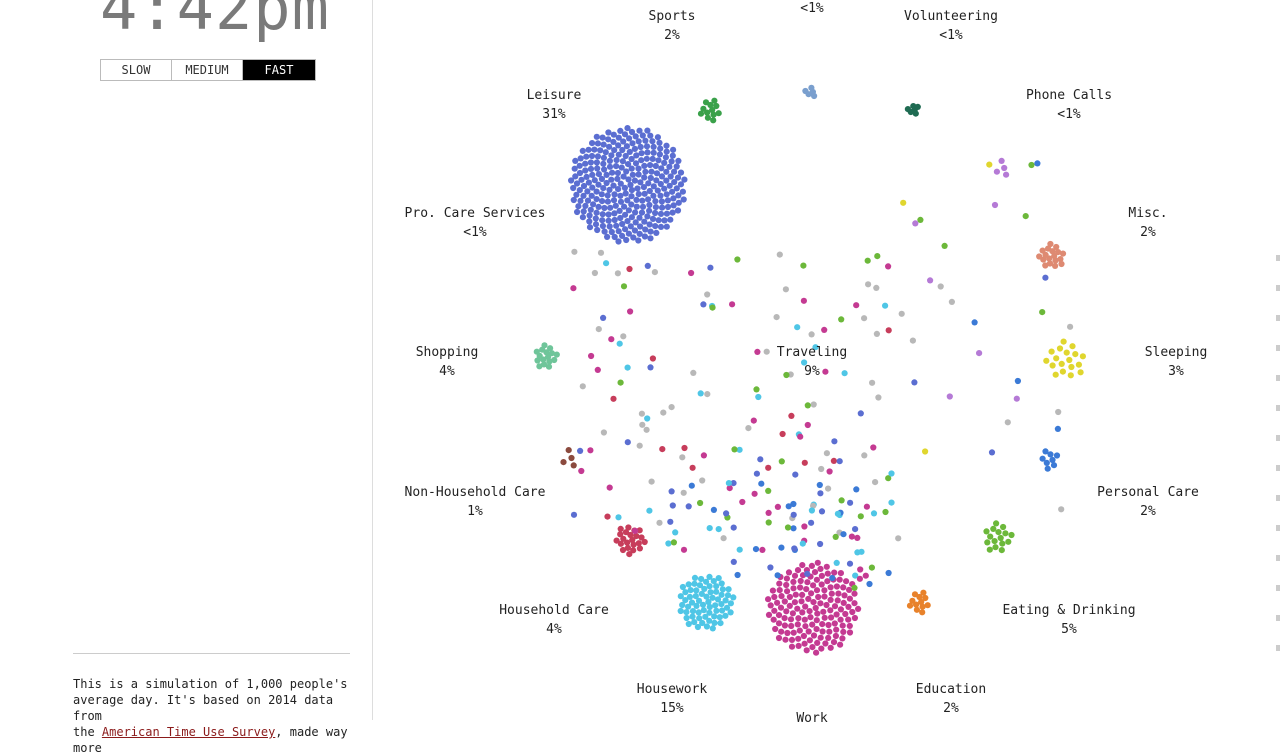  What do you see at coordinates (215, 22) in the screenshot?
I see `clock-display: 4:42pm` at bounding box center [215, 22].